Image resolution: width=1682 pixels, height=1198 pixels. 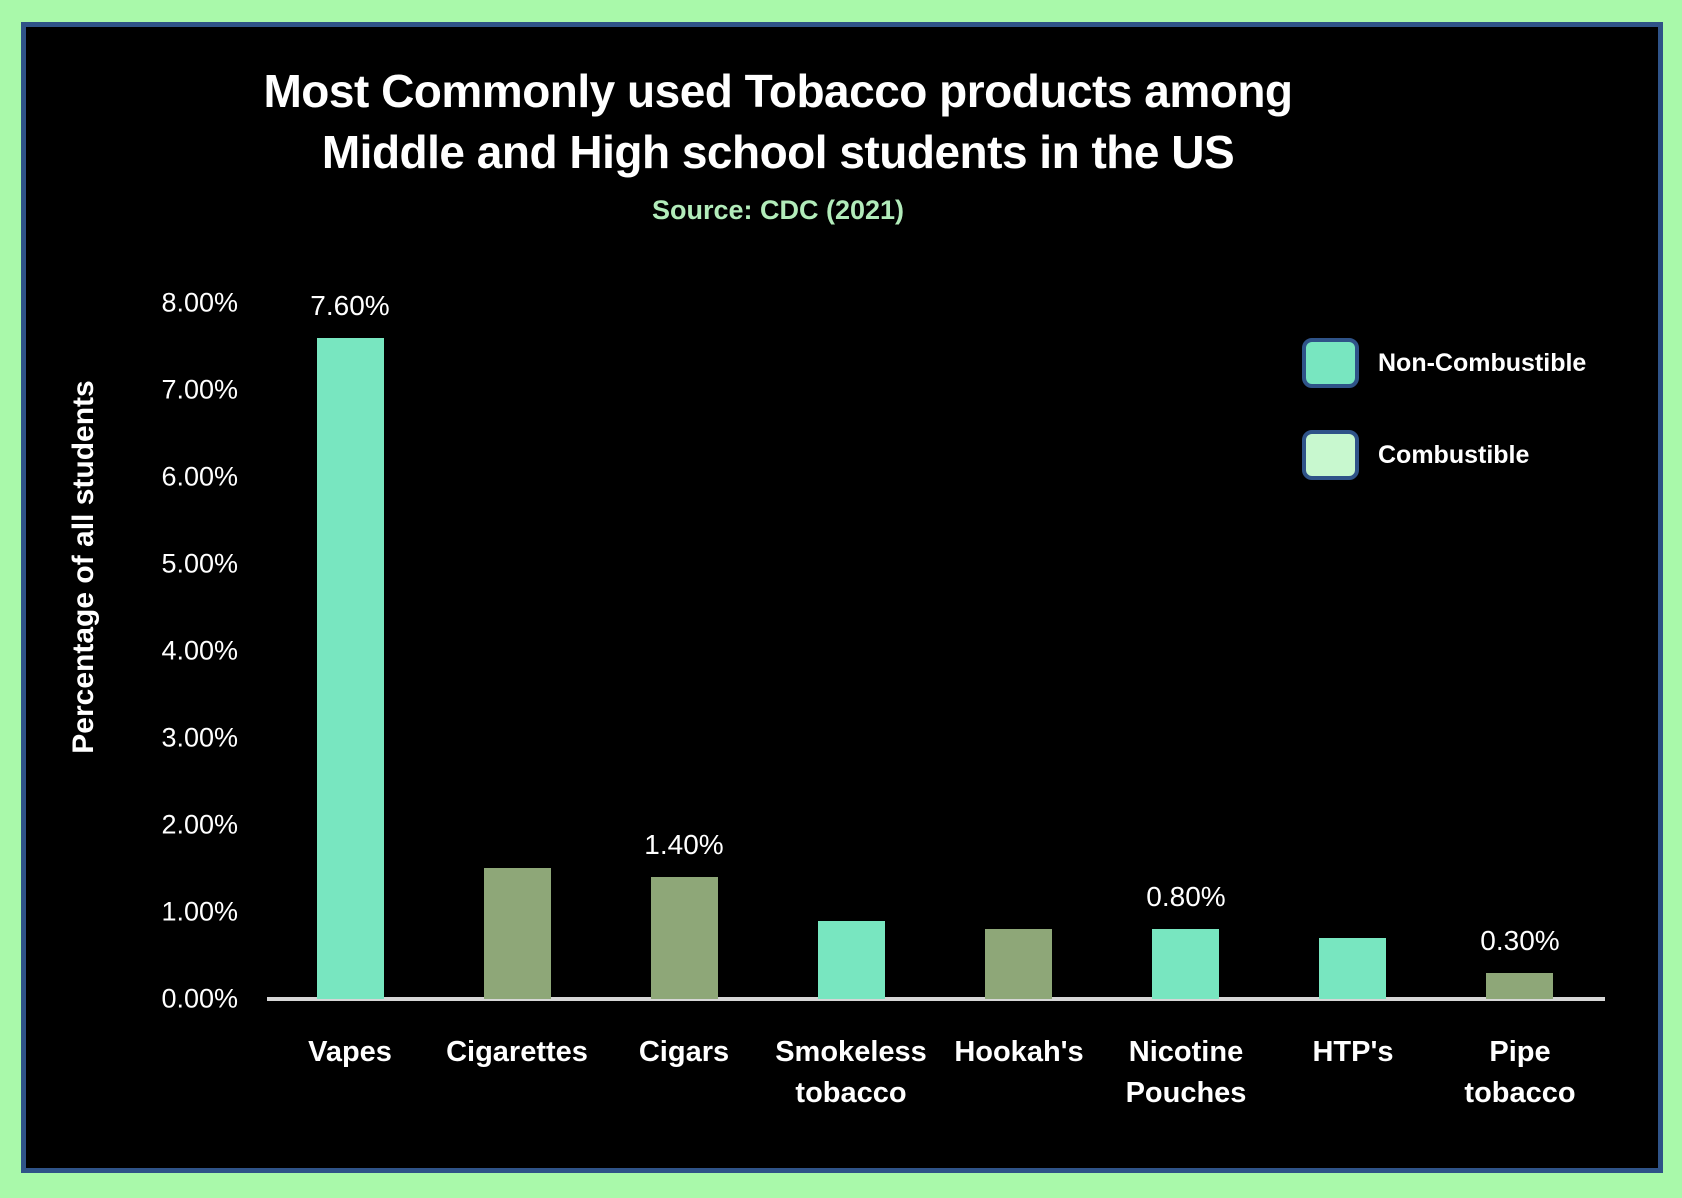 I want to click on x-category-label-smokeless-tobacco: Smokeless tobacco, so click(x=851, y=1072).